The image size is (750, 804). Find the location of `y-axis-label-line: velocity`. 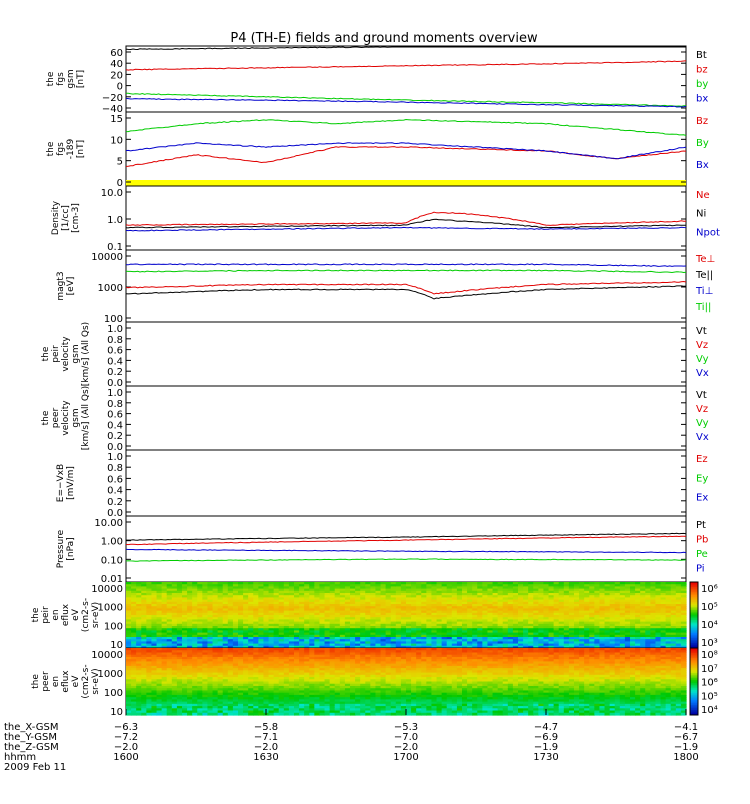

y-axis-label-line: velocity is located at coordinates (66, 354).